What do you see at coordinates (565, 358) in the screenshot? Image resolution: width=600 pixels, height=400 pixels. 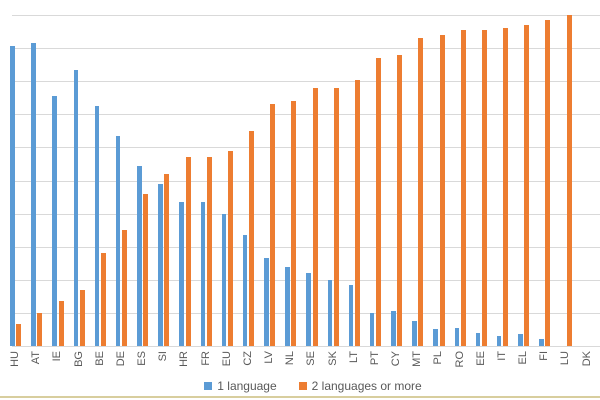 I see `x-axis-label-lu: LU` at bounding box center [565, 358].